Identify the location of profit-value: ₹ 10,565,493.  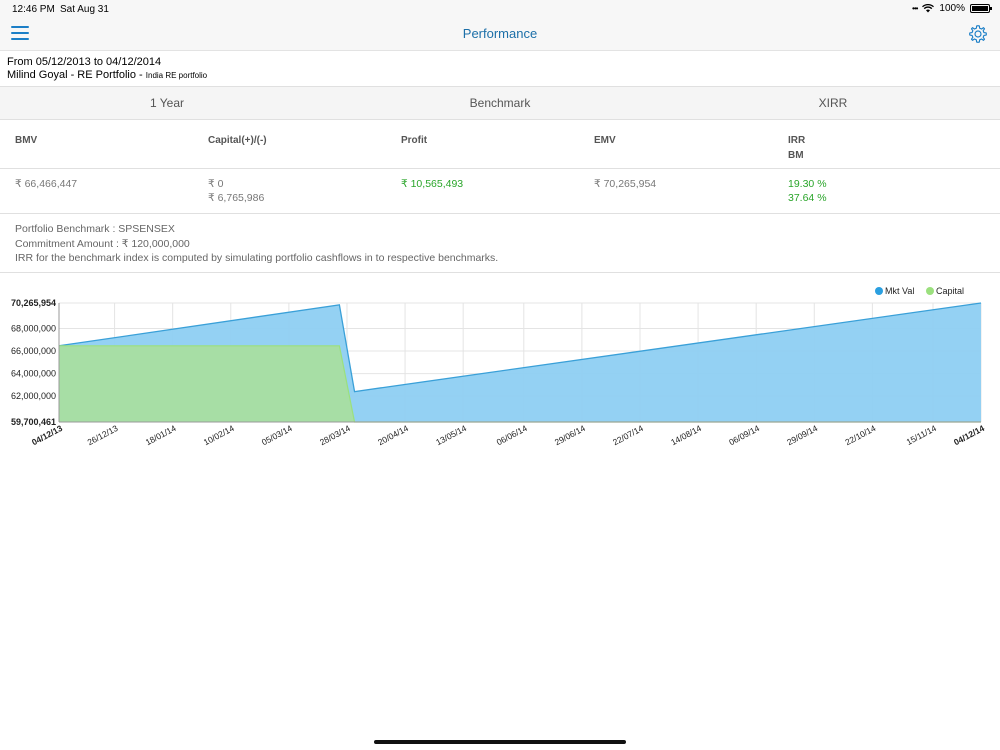
(432, 184).